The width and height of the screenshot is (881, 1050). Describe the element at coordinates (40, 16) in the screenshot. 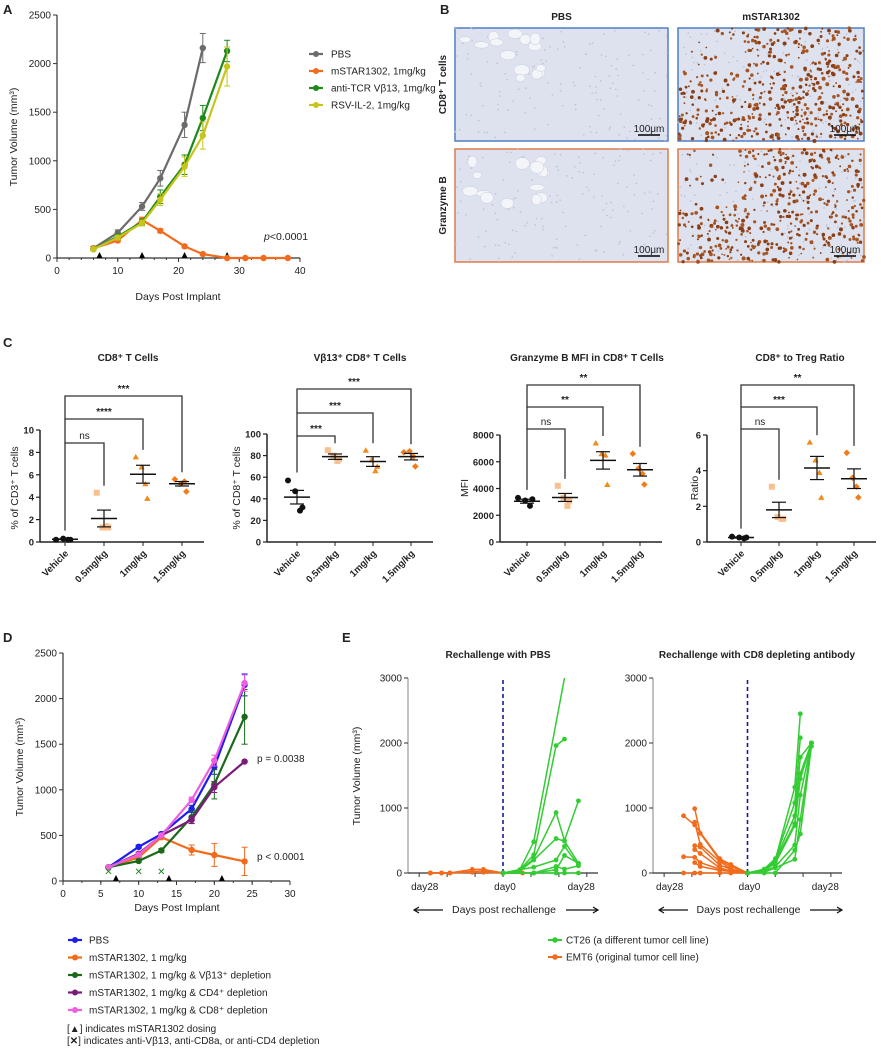

I see `y-tick-label: 2500` at that location.